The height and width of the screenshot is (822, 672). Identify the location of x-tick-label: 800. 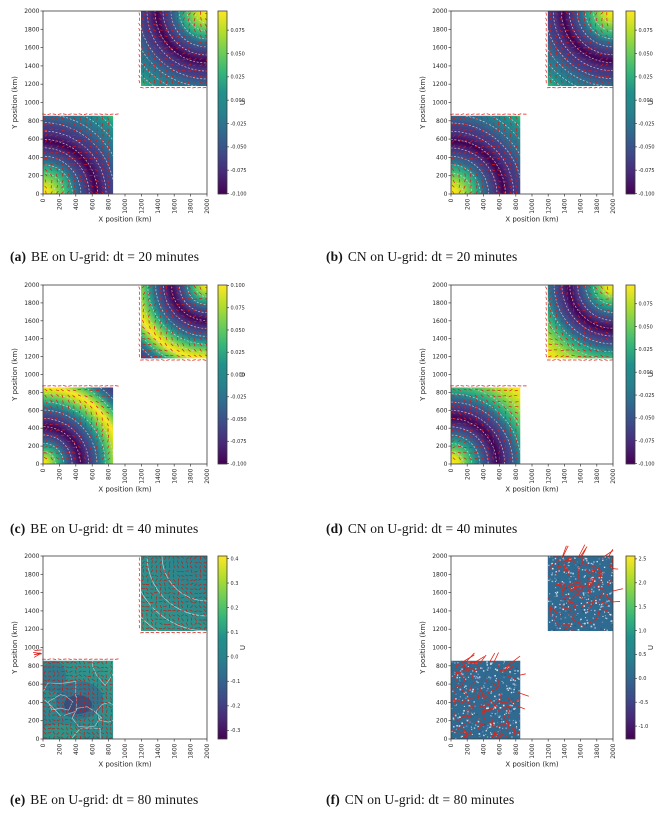
(516, 749).